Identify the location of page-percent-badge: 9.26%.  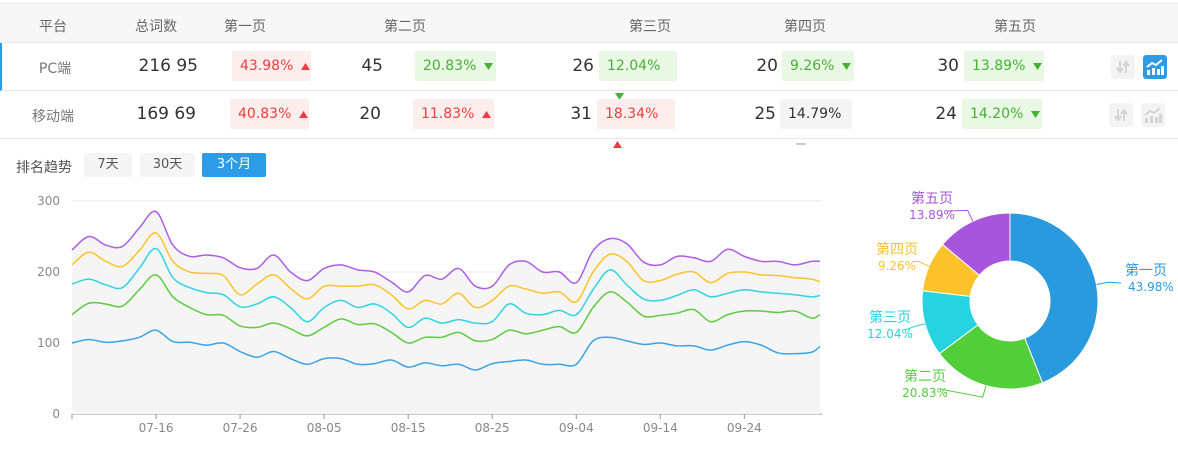
(818, 66).